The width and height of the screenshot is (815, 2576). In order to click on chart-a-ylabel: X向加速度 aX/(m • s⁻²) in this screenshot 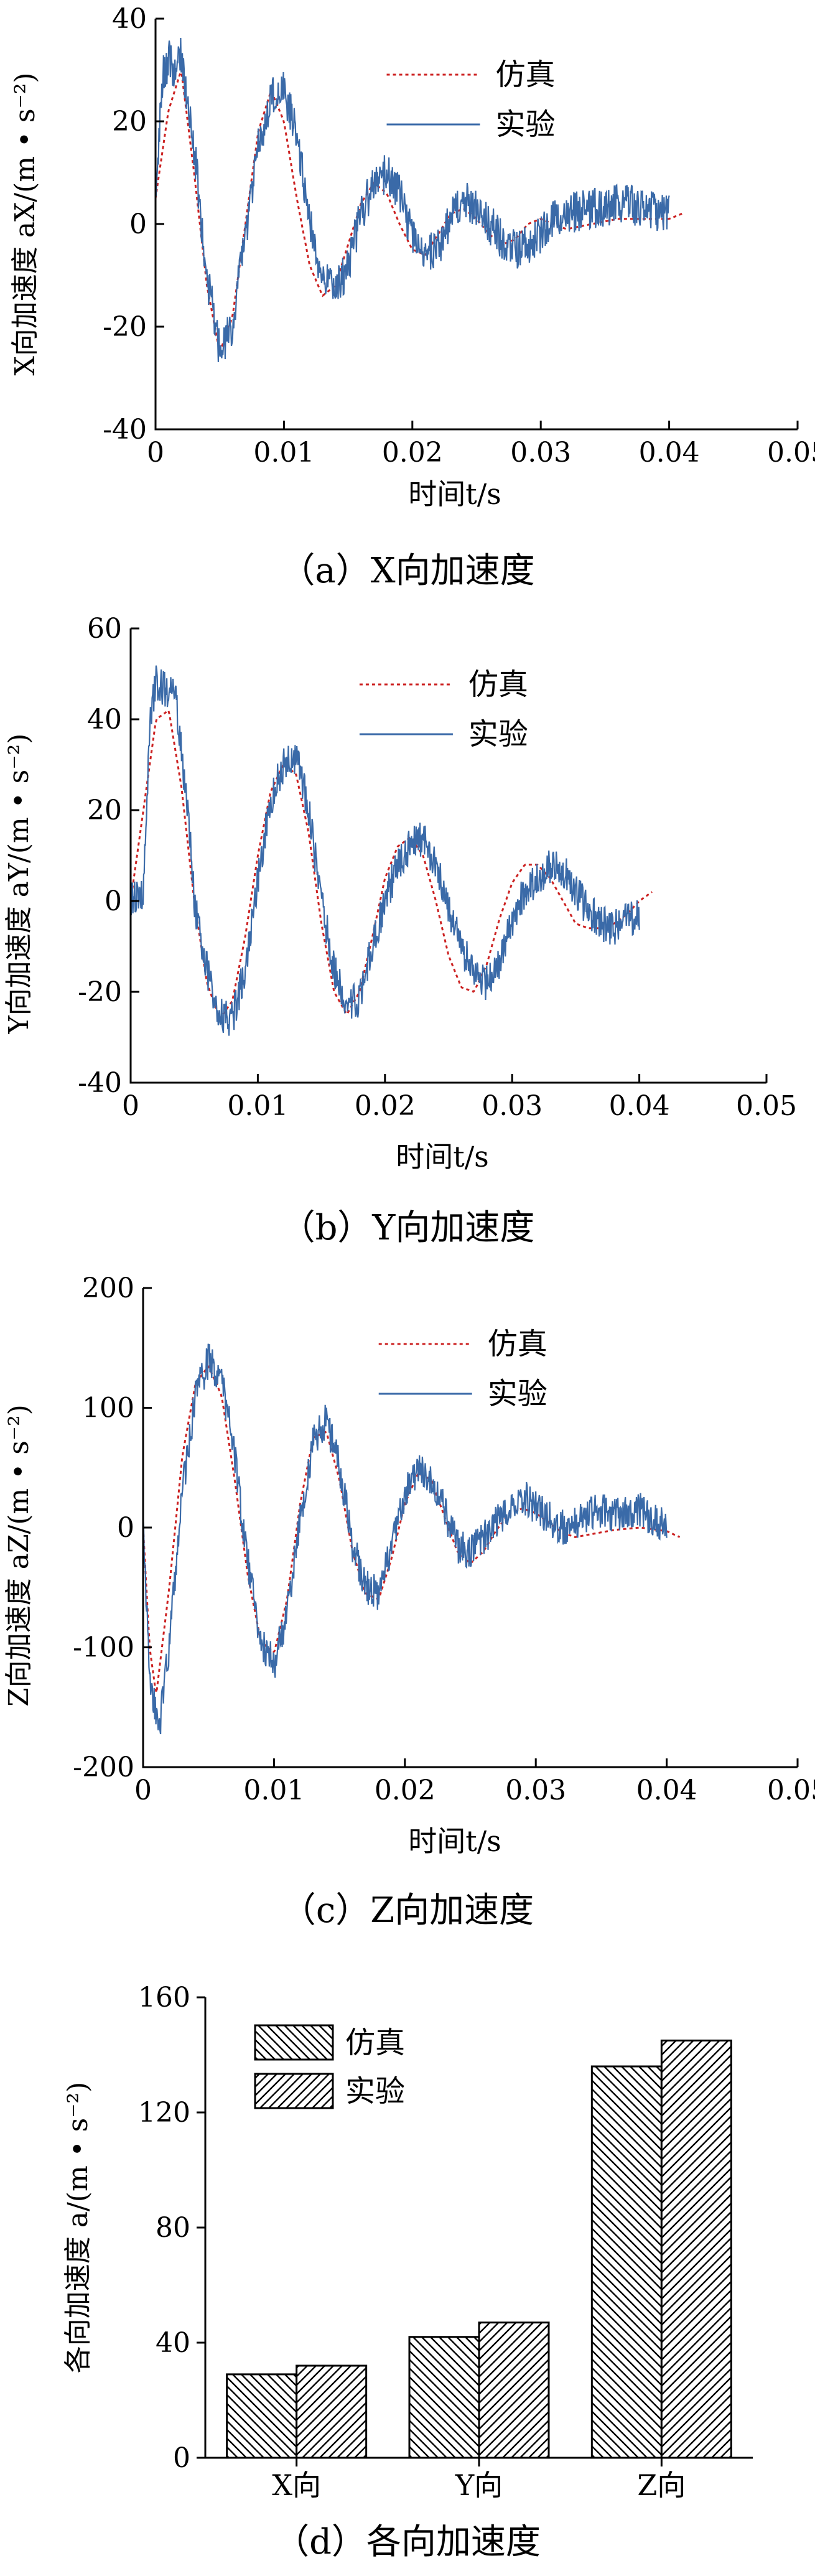, I will do `click(25, 224)`.